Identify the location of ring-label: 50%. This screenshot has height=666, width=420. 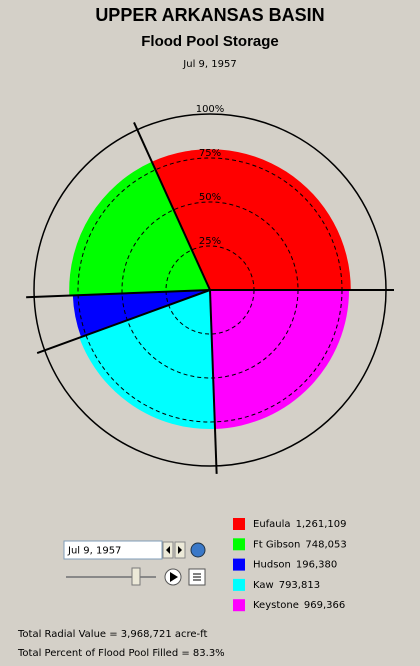
(210, 197).